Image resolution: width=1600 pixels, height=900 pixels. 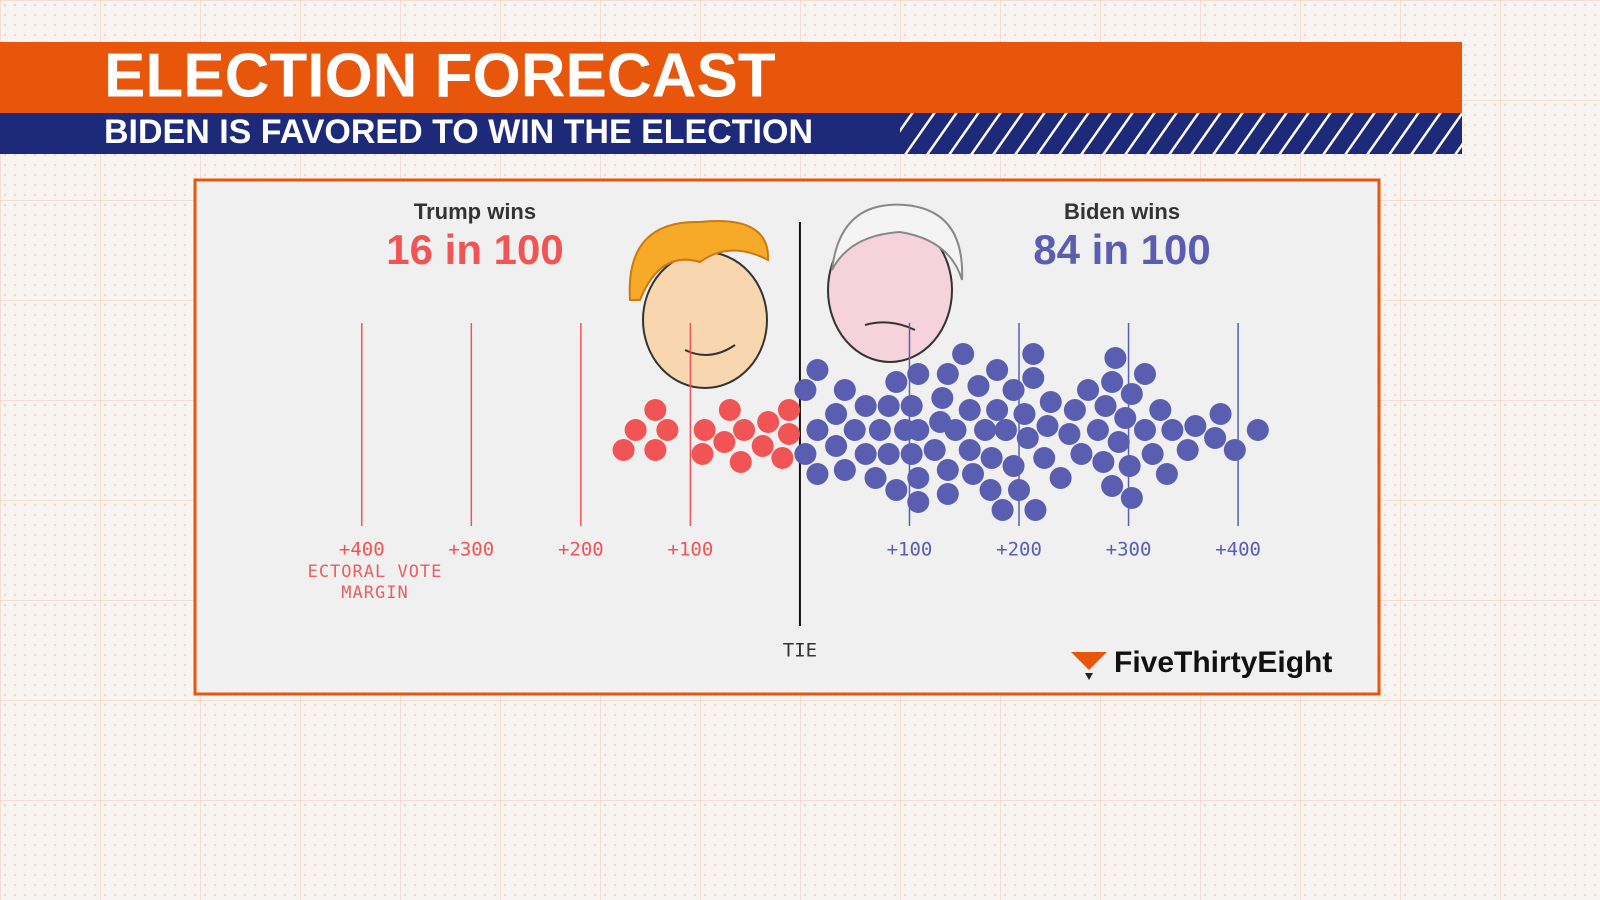 I want to click on x-axis-label: ECTORAL VOTE MARGIN, so click(x=375, y=582).